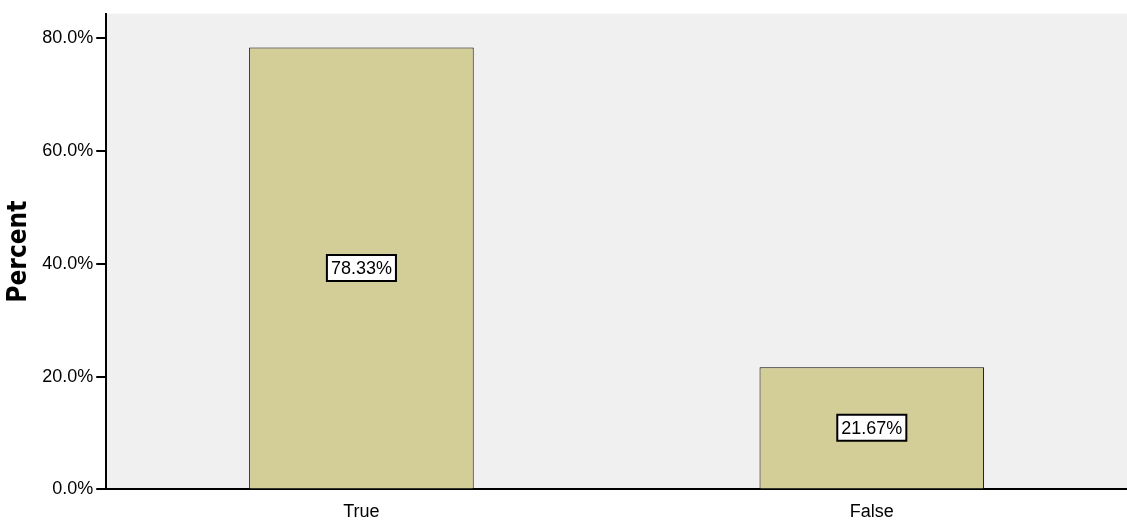  I want to click on y-axis-title: Percent, so click(17, 251).